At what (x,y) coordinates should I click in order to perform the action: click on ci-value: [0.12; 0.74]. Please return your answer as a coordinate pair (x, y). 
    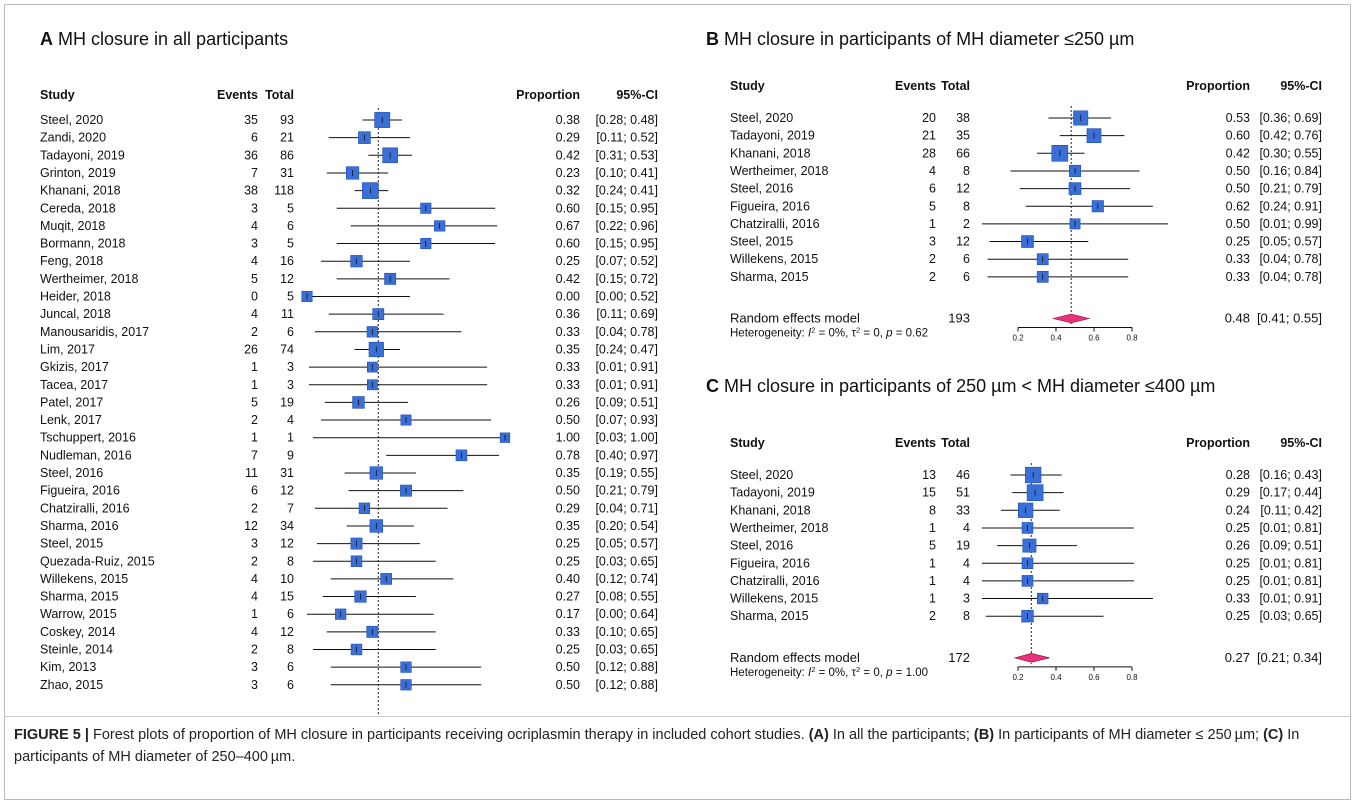
    Looking at the image, I should click on (626, 579).